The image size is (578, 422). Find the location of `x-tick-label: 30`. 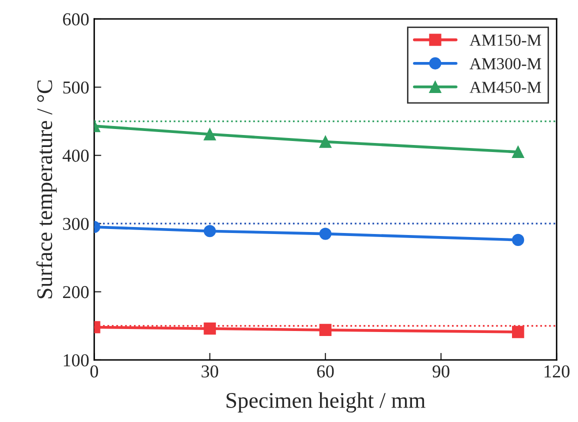

x-tick-label: 30 is located at coordinates (210, 371).